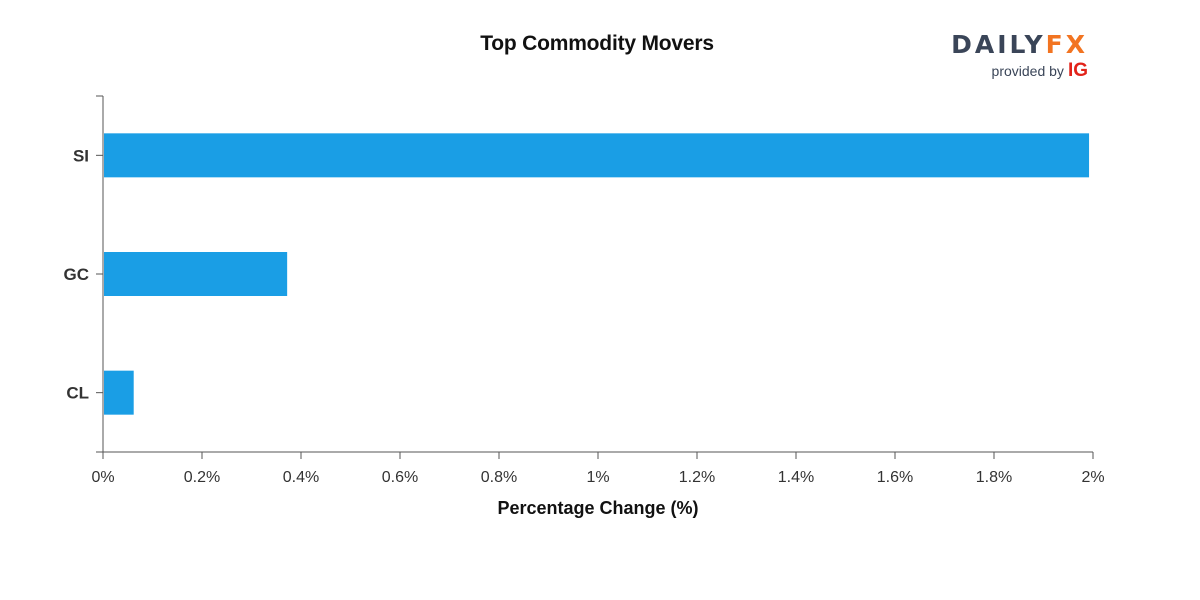  What do you see at coordinates (499, 477) in the screenshot?
I see `x-tick-label-4: 0.8%` at bounding box center [499, 477].